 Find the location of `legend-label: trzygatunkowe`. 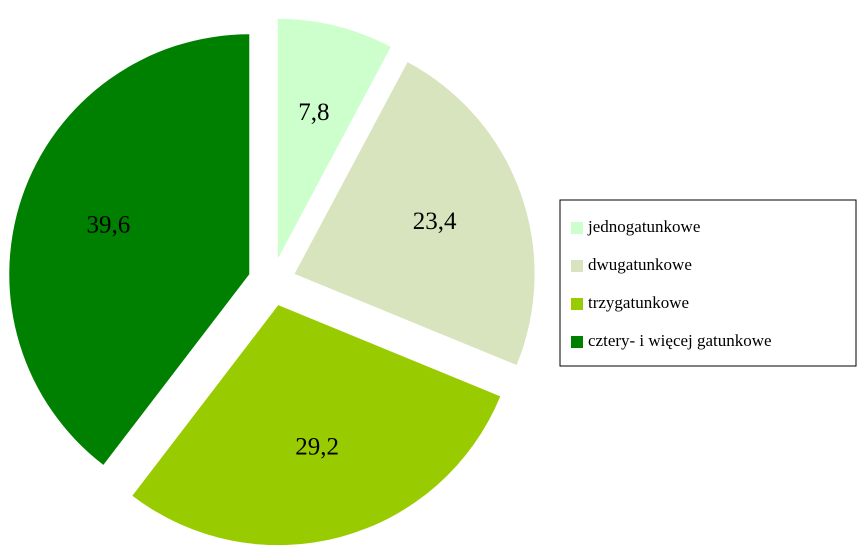

legend-label: trzygatunkowe is located at coordinates (638, 302).